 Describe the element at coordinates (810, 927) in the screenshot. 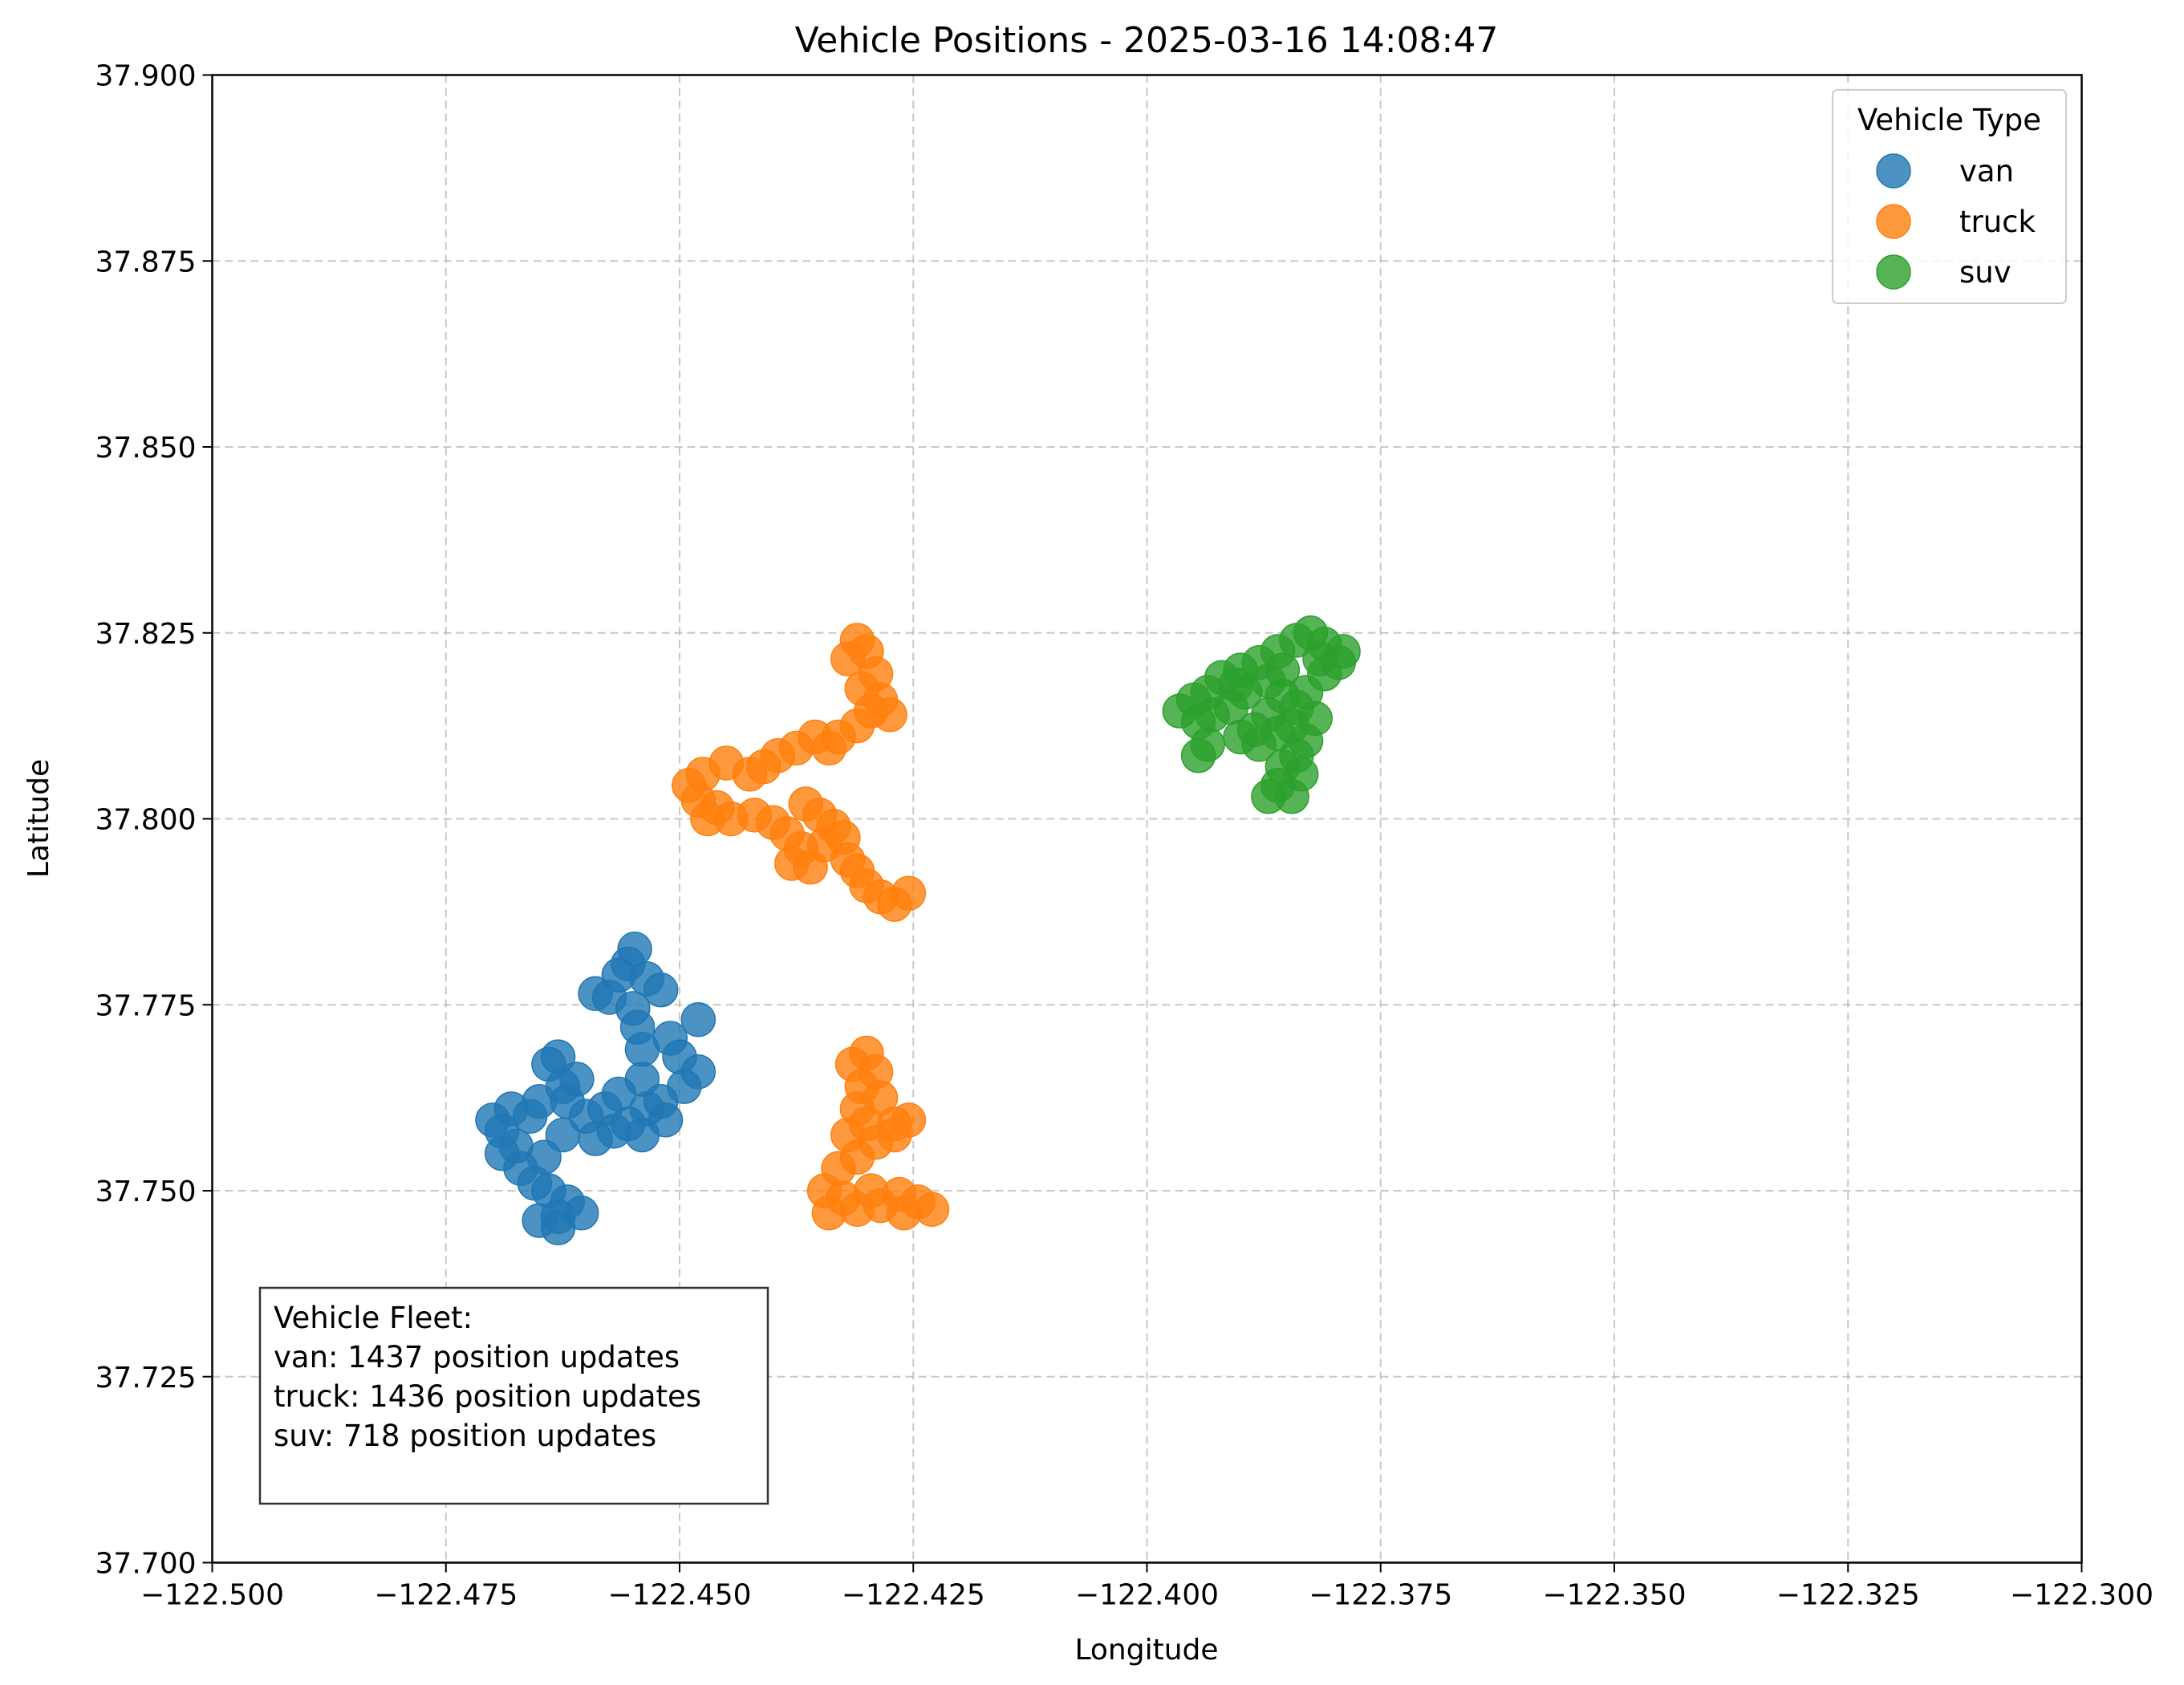

I see `series-truck` at that location.